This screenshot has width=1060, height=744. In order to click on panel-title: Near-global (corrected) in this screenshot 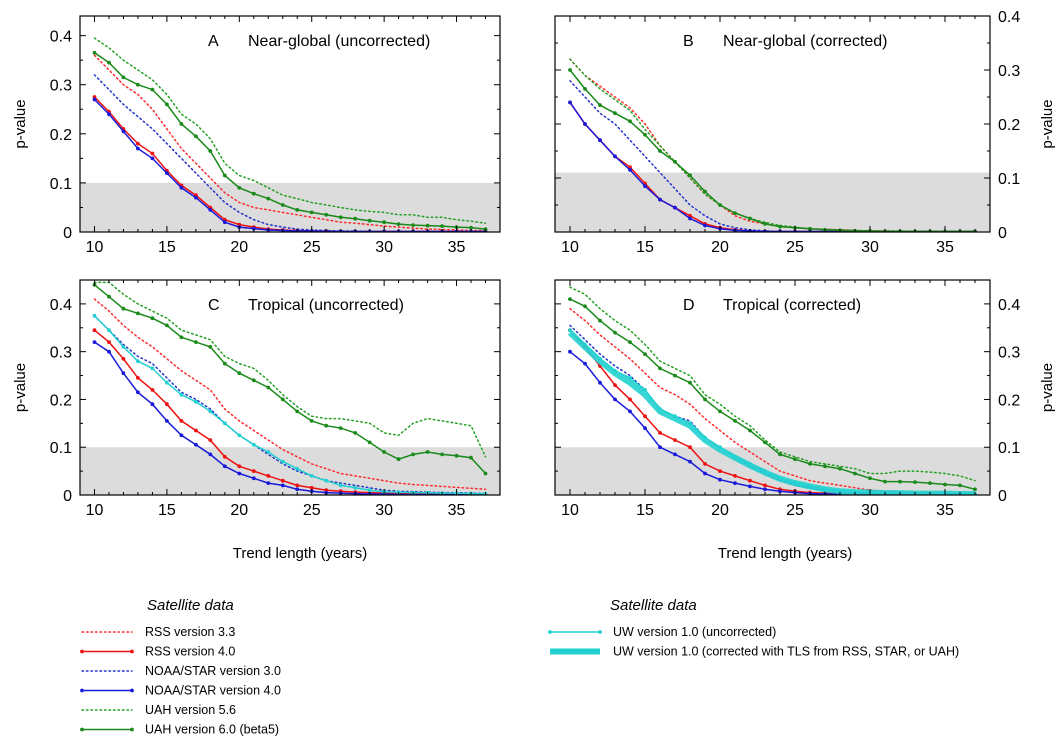, I will do `click(805, 41)`.